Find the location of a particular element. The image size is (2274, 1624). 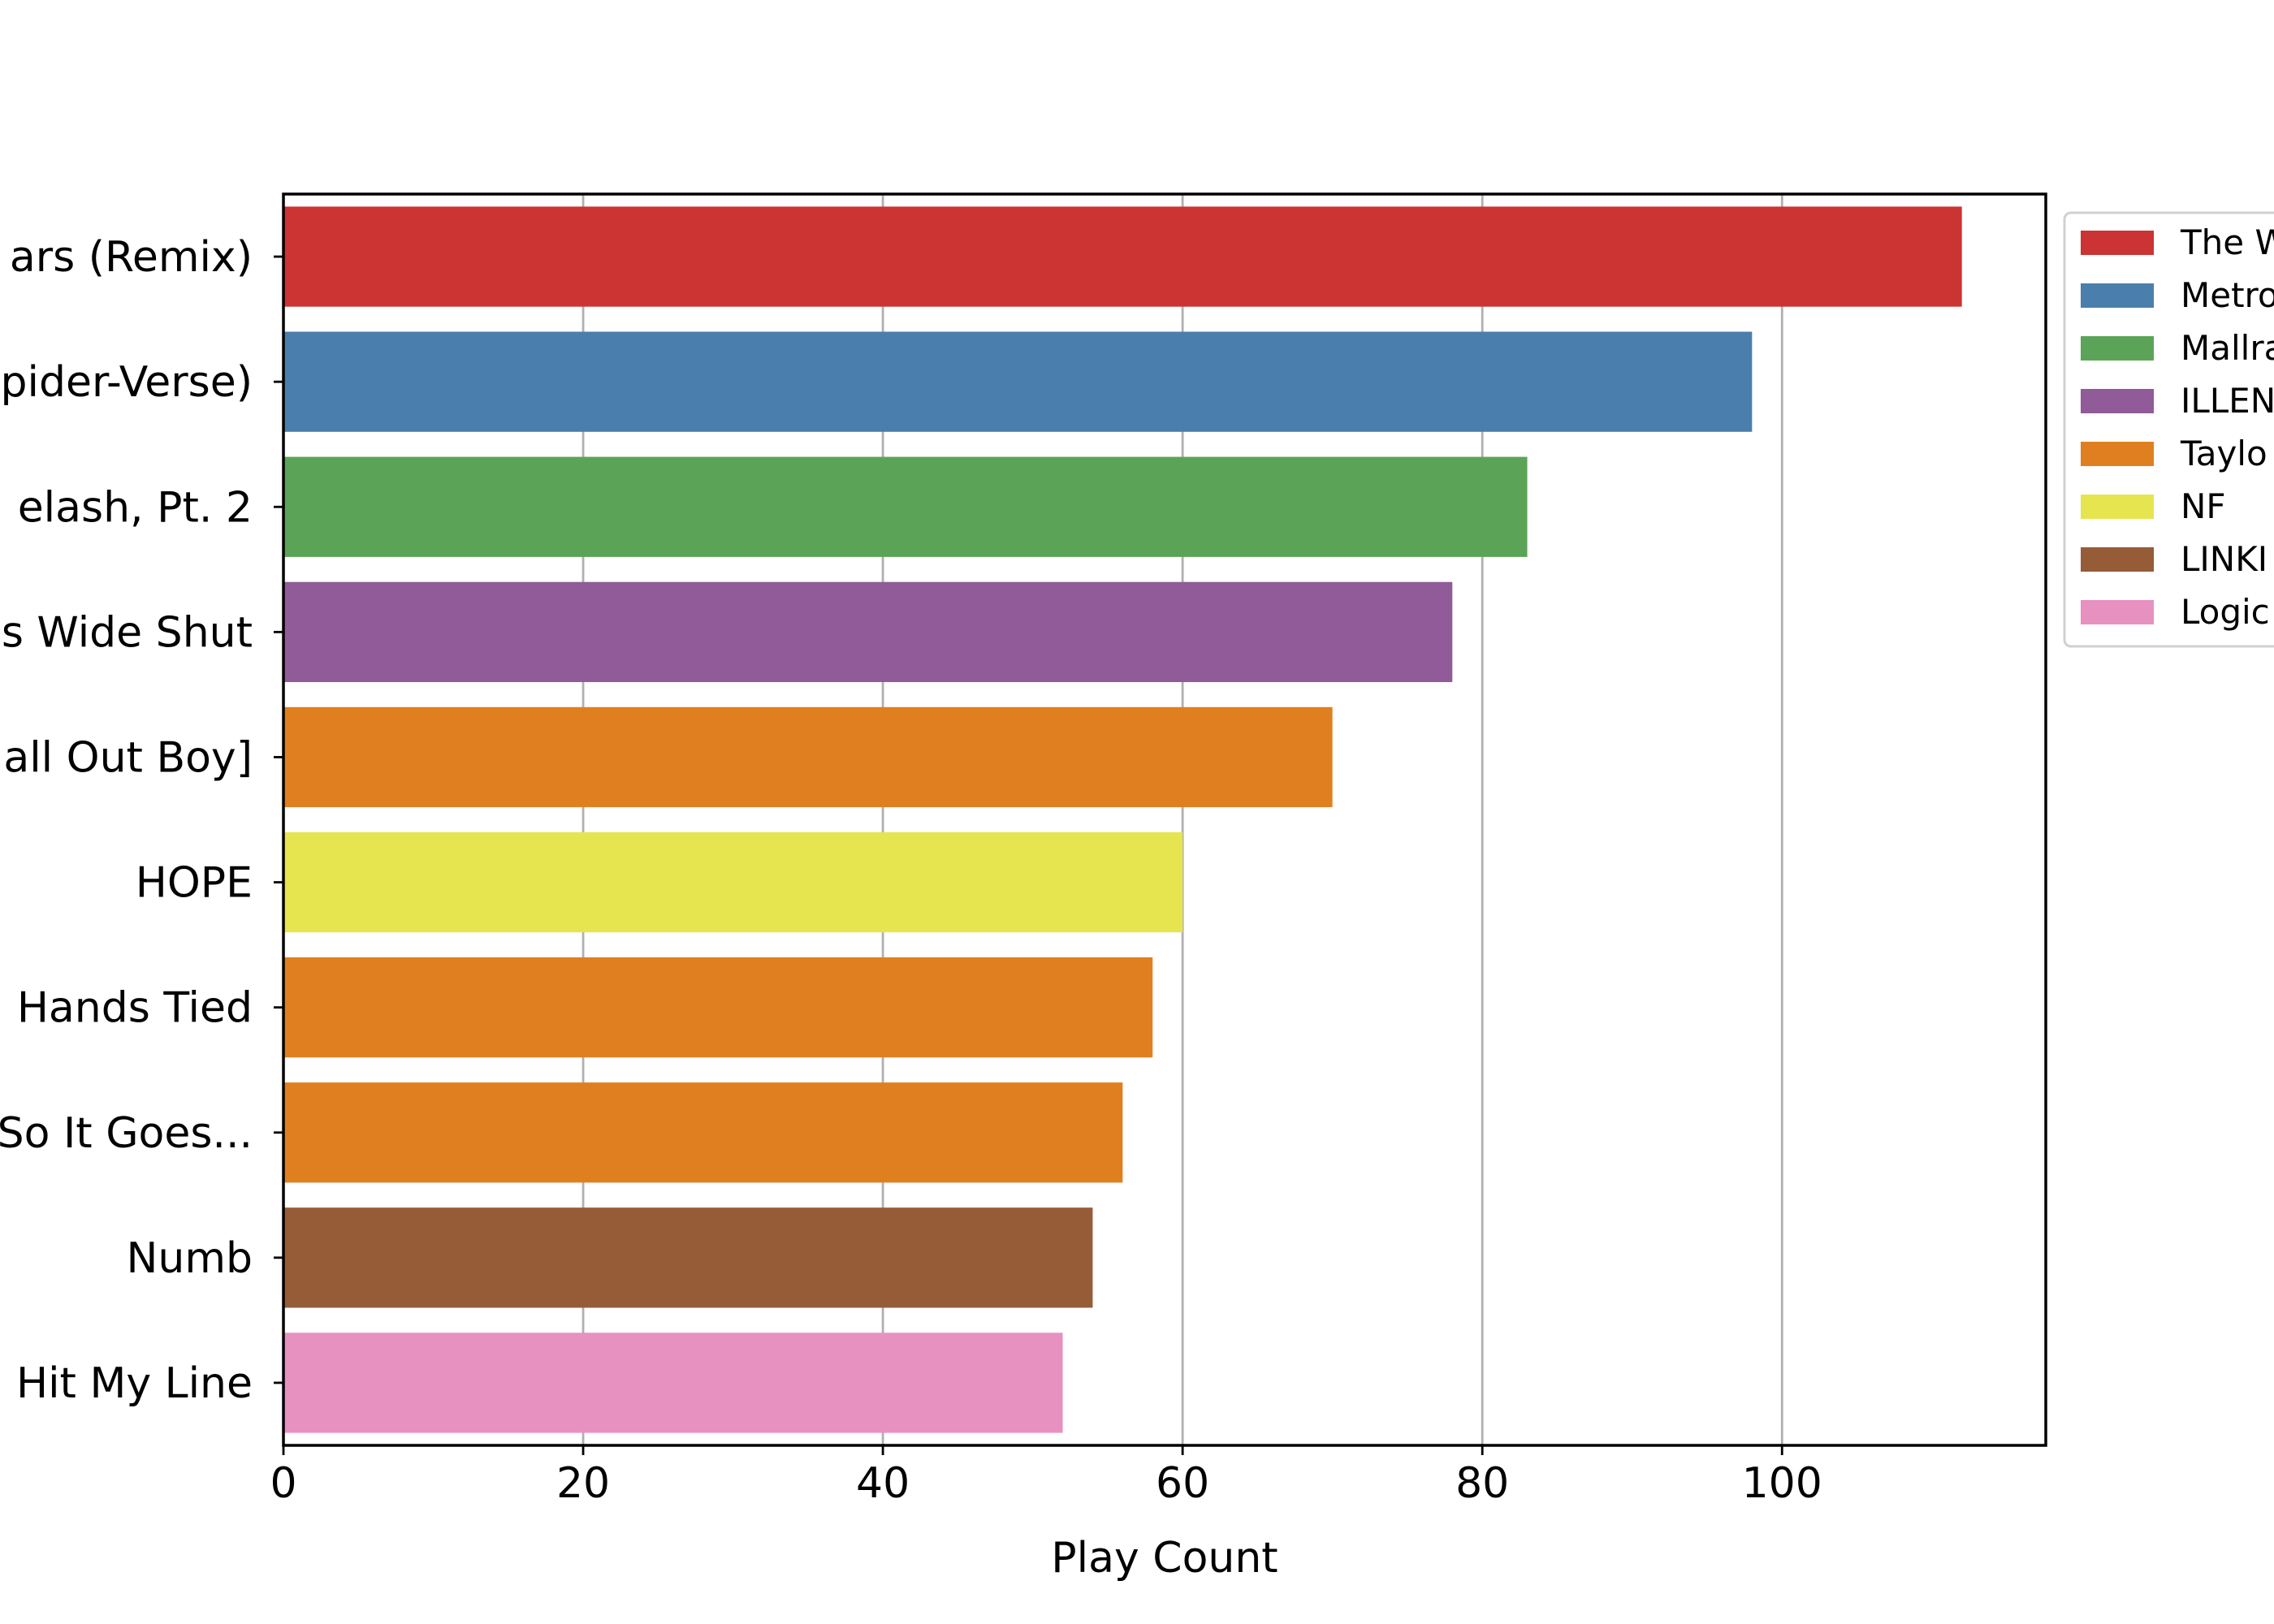

legend-label: Taylo is located at coordinates (2224, 454).